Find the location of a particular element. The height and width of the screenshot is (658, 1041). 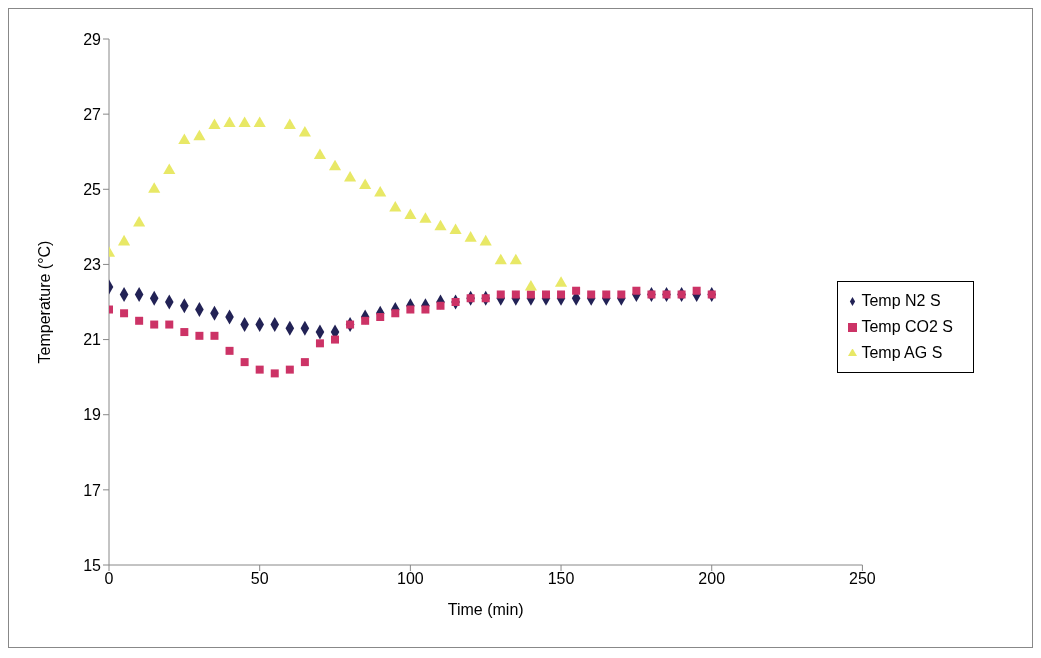

x-tick-label: 150 is located at coordinates (561, 579).